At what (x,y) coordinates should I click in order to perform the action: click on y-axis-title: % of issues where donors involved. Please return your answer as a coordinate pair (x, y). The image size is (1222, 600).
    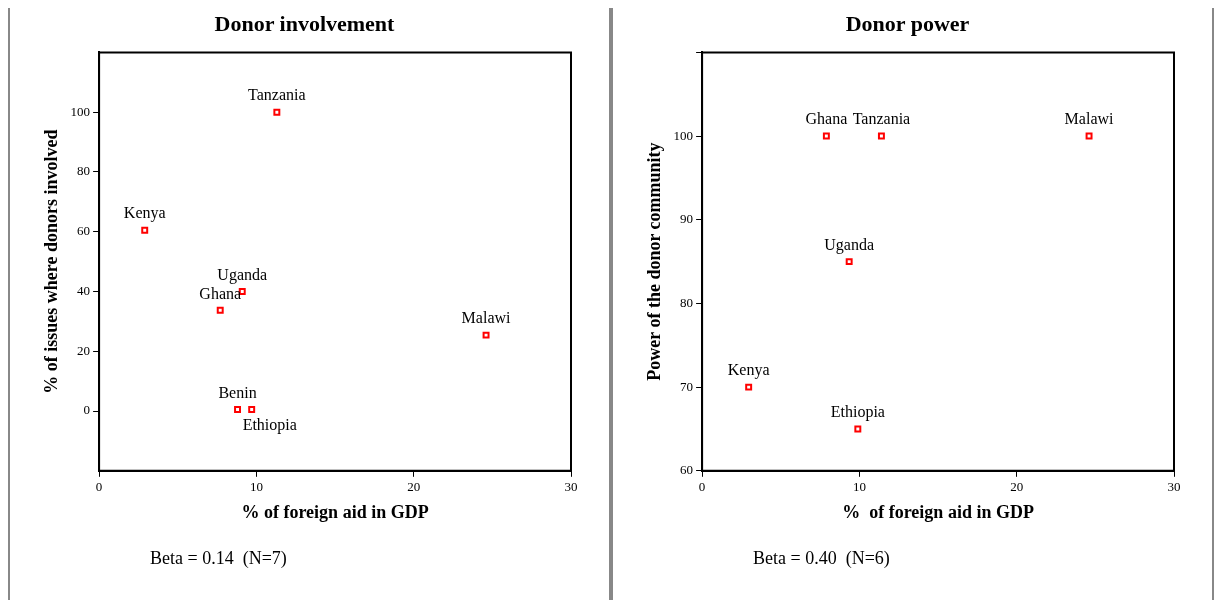
    Looking at the image, I should click on (51, 261).